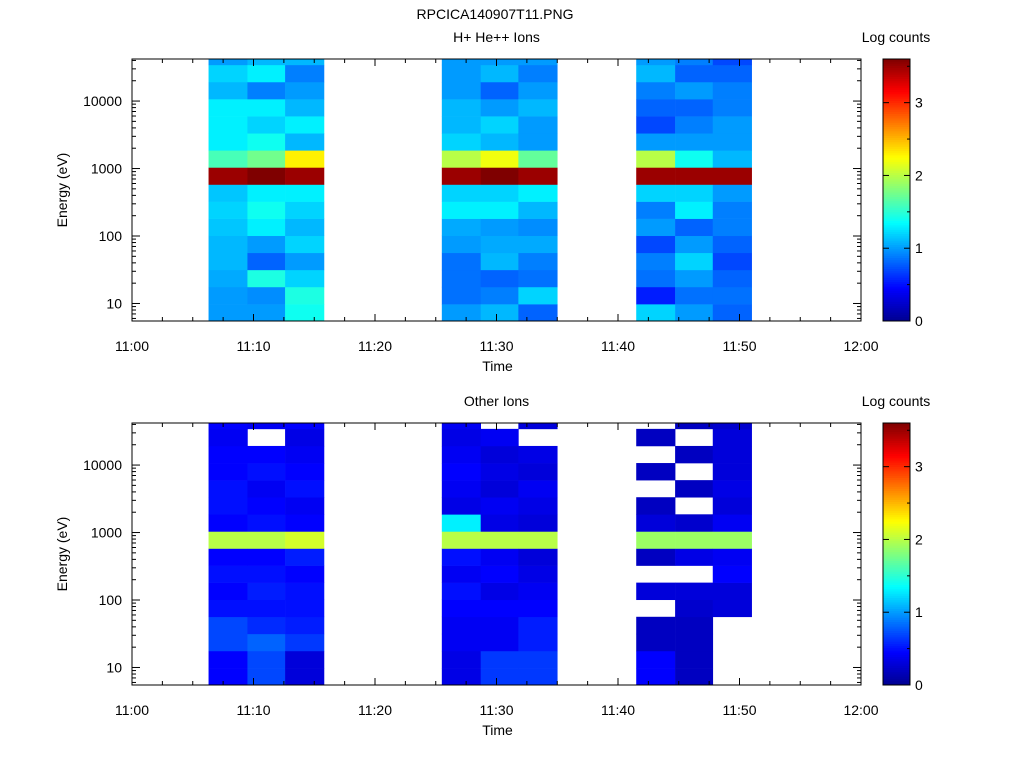 This screenshot has height=773, width=1024. I want to click on x-tick-label: 11:10, so click(254, 710).